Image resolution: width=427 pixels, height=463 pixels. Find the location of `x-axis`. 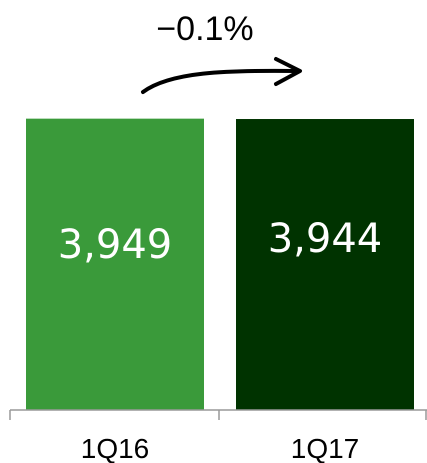

x-axis is located at coordinates (218, 414).